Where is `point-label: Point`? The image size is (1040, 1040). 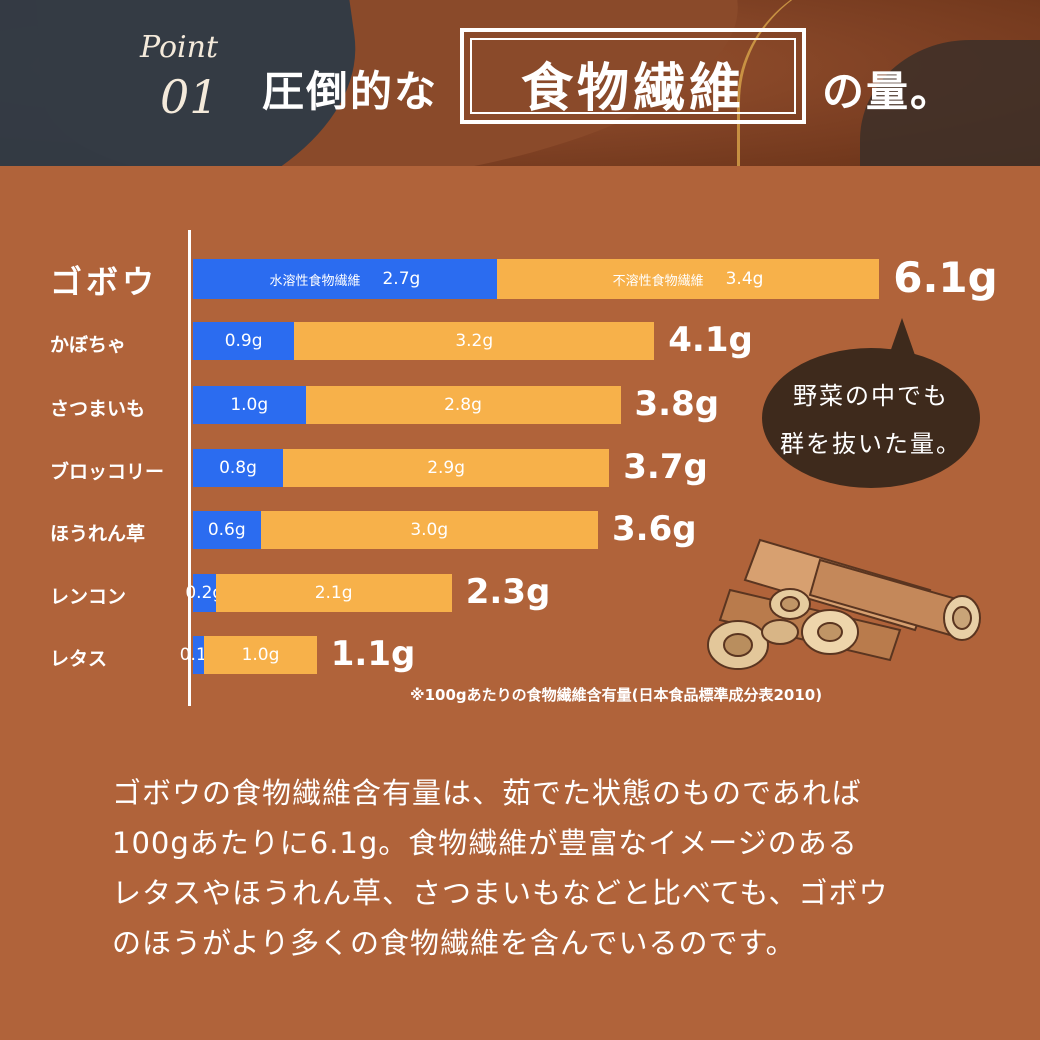
point-label: Point is located at coordinates (179, 47).